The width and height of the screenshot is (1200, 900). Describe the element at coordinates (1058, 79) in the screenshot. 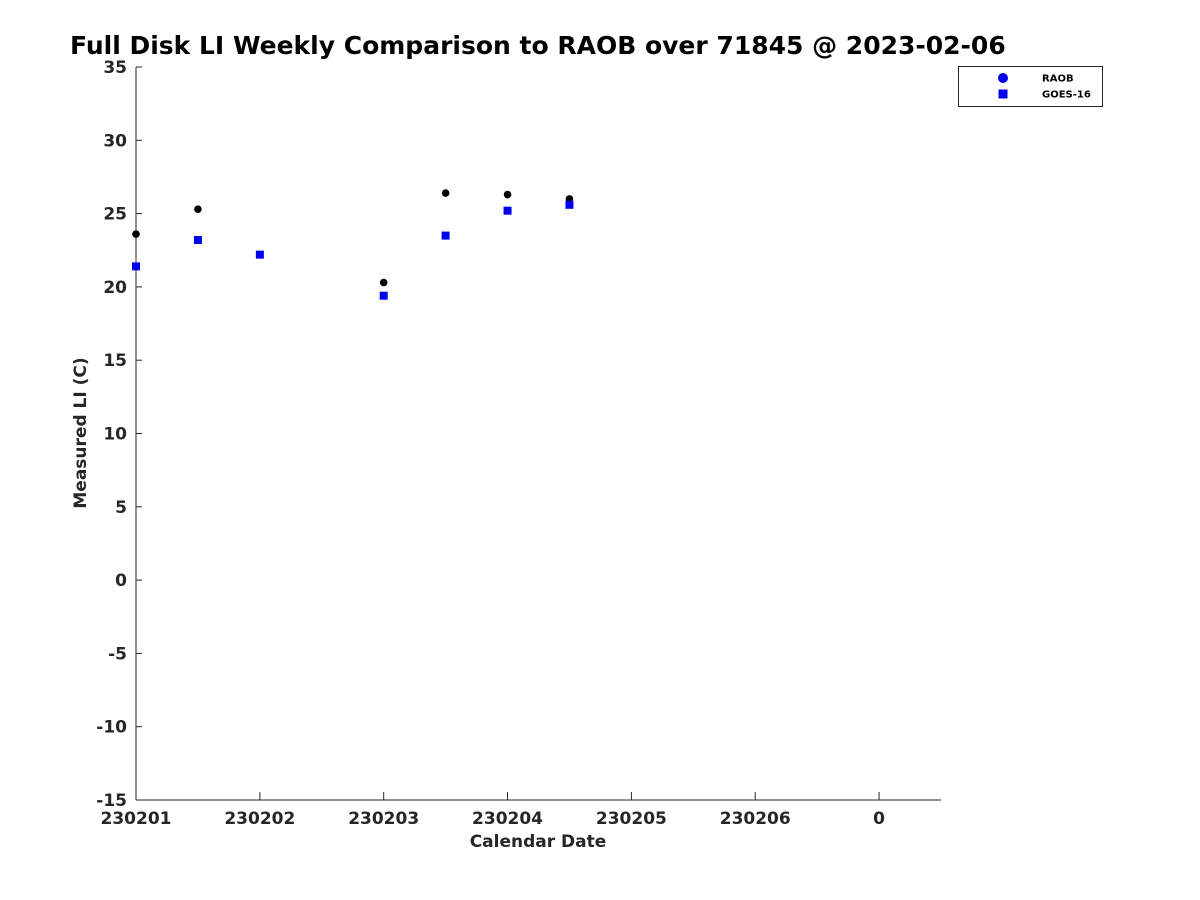

I see `legend-label-raob: RAOB` at that location.